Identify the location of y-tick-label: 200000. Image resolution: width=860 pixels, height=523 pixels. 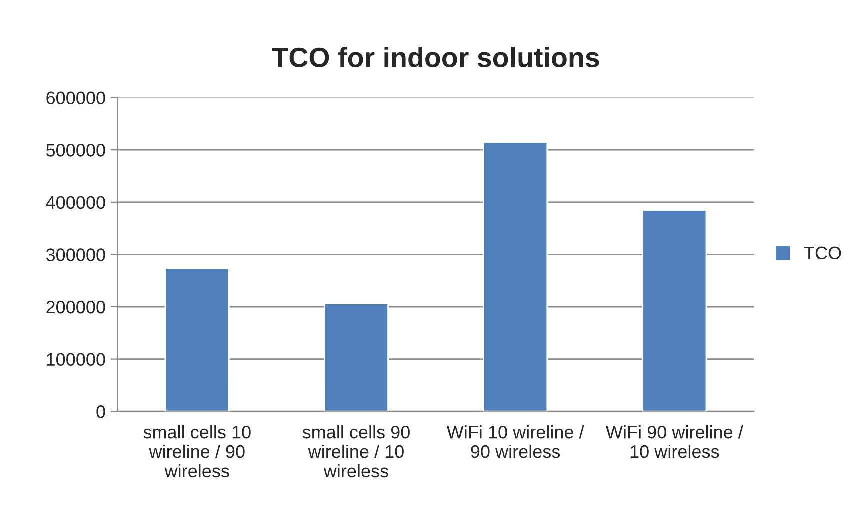
(76, 307).